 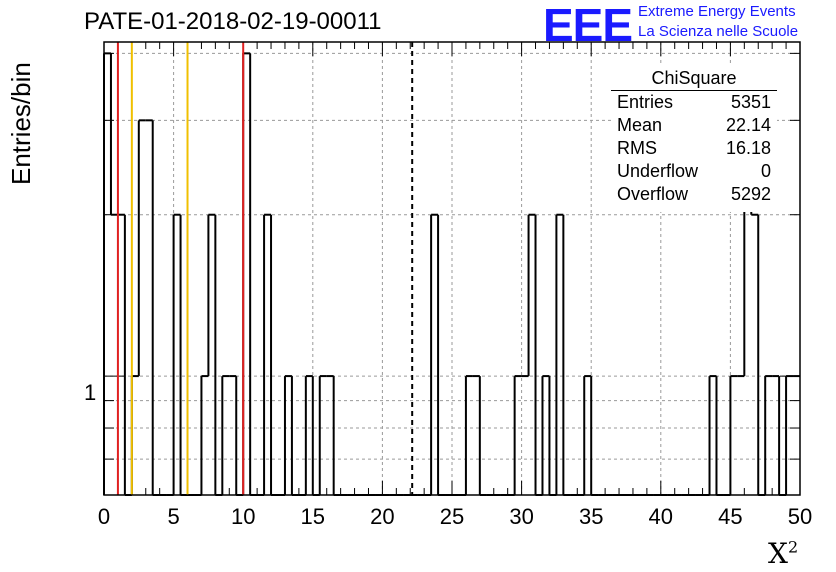 What do you see at coordinates (748, 148) in the screenshot?
I see `stats-value: 16.18` at bounding box center [748, 148].